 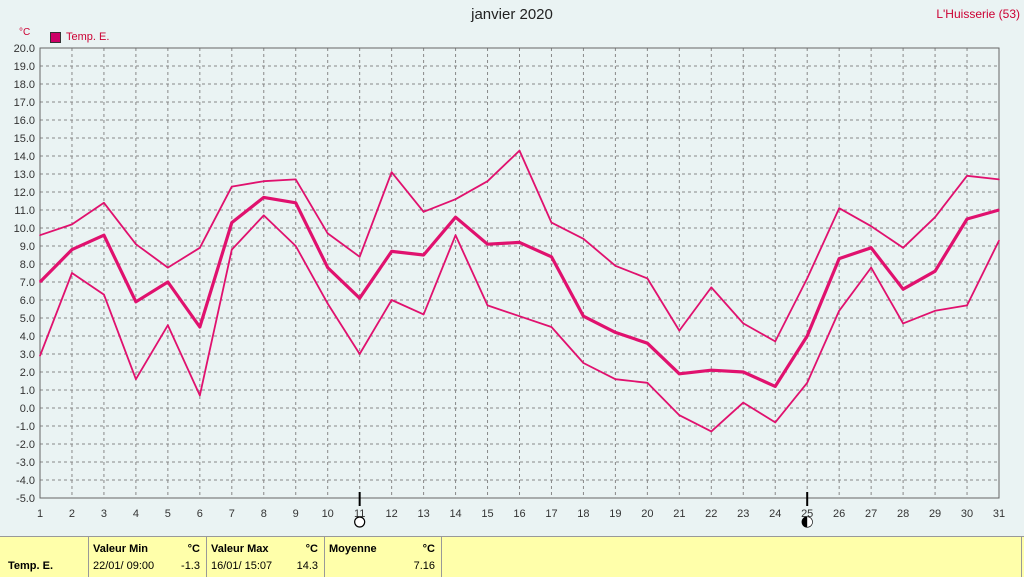 What do you see at coordinates (392, 514) in the screenshot?
I see `x-tick-label: 12` at bounding box center [392, 514].